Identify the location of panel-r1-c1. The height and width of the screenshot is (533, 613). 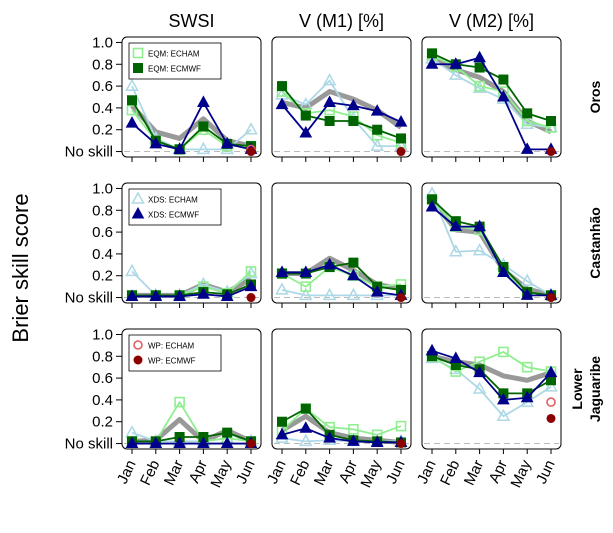
(341, 245).